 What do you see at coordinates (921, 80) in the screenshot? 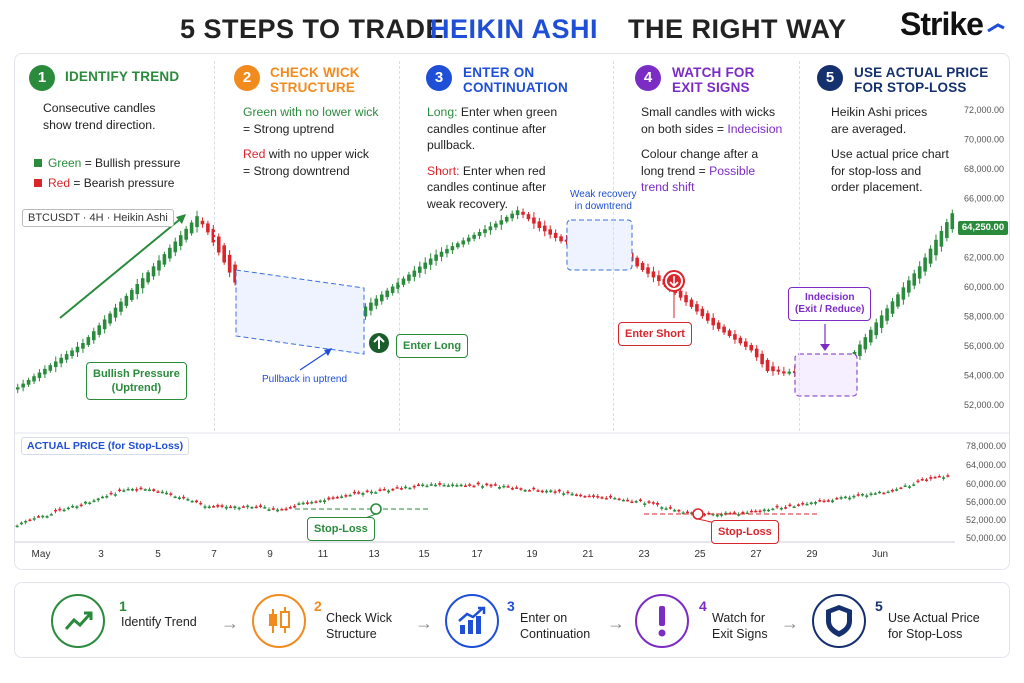
I see `step-5-title: USE ACTUAL PRICE FOR STOP-LOSS` at bounding box center [921, 80].